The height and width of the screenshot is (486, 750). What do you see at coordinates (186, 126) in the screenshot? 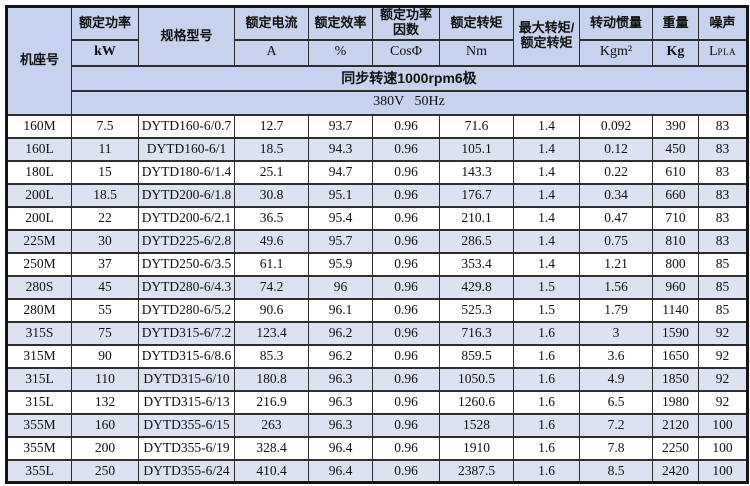
I see `cell-model: DYTD160-6/0.7` at bounding box center [186, 126].